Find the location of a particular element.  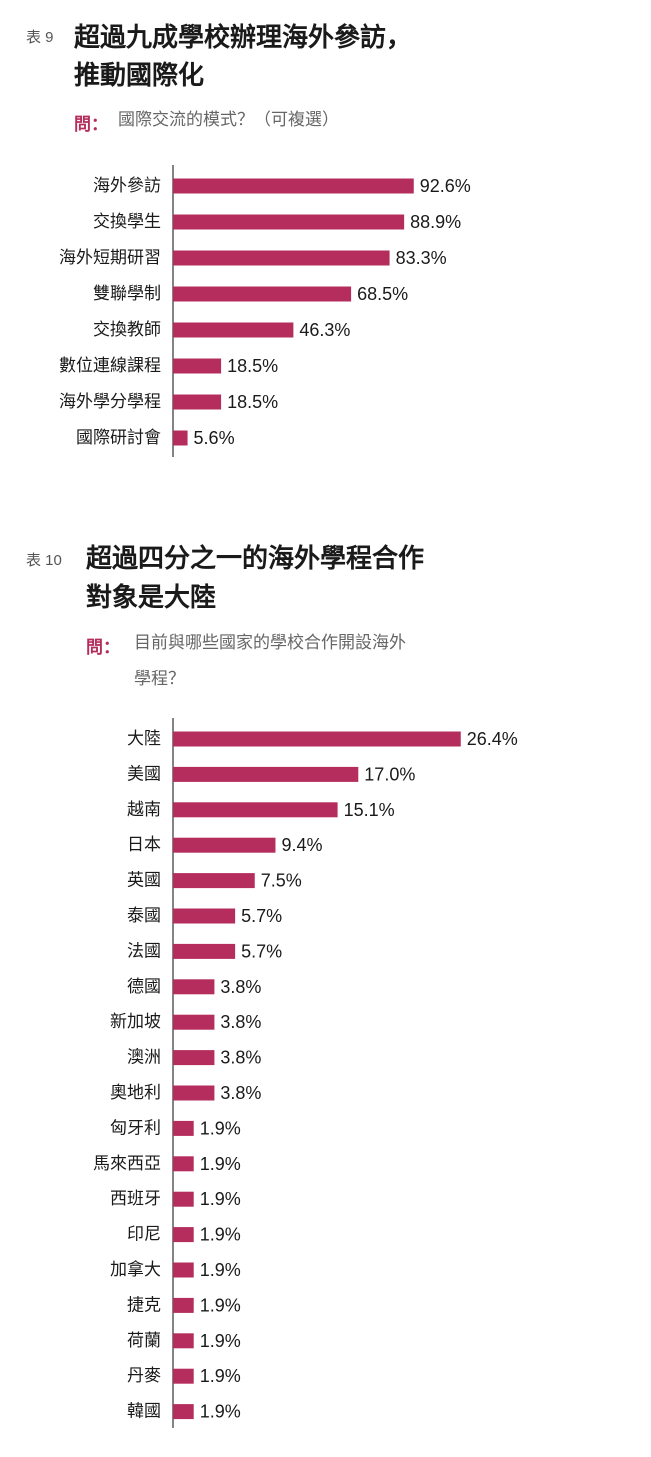

category-label: 美國 is located at coordinates (144, 774).